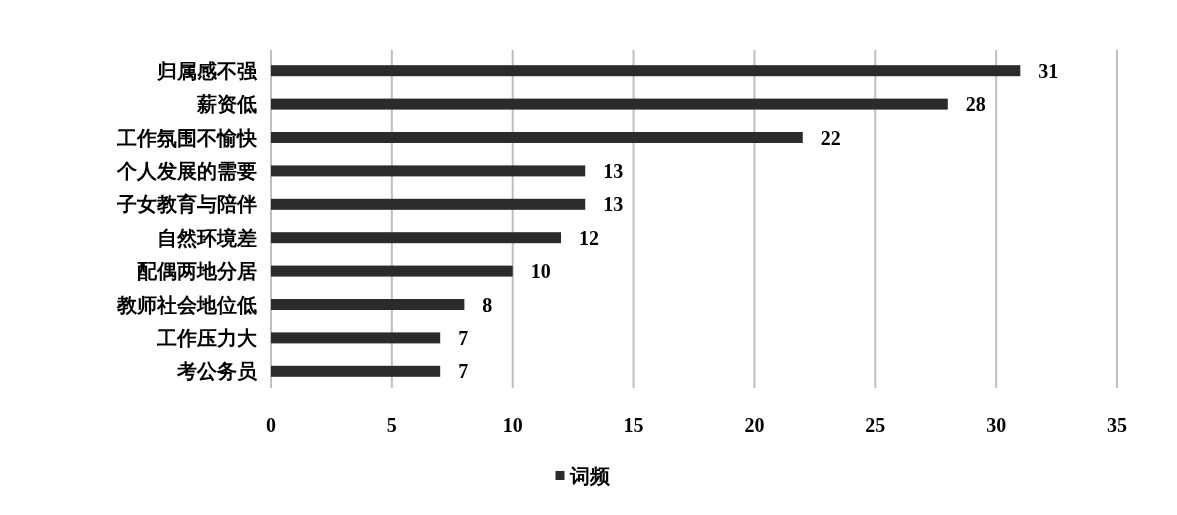 This screenshot has width=1177, height=515. What do you see at coordinates (589, 237) in the screenshot?
I see `data-label: 12` at bounding box center [589, 237].